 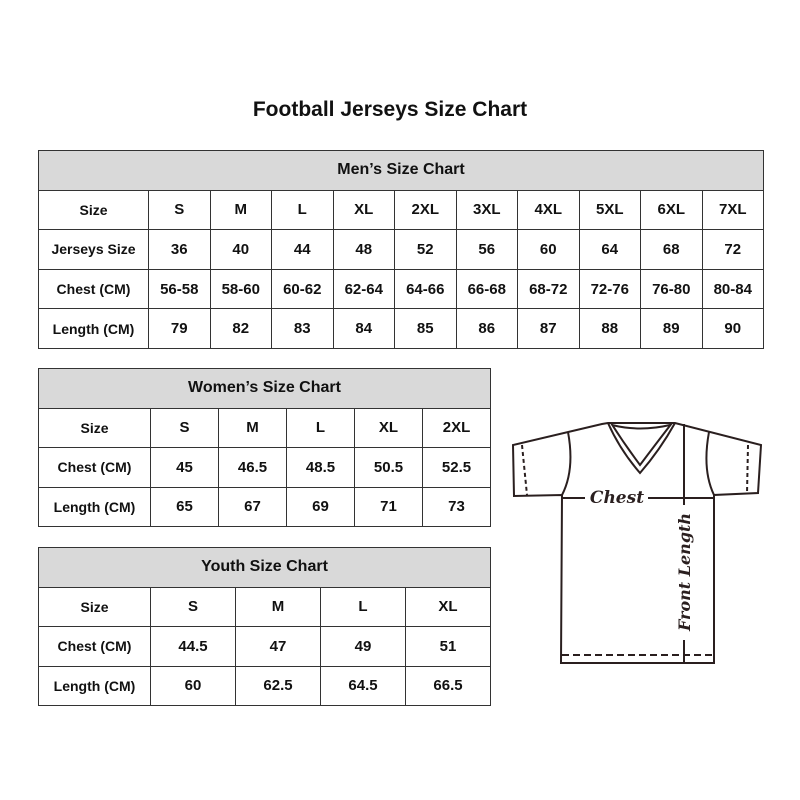 I want to click on table-cell: 49, so click(x=363, y=646).